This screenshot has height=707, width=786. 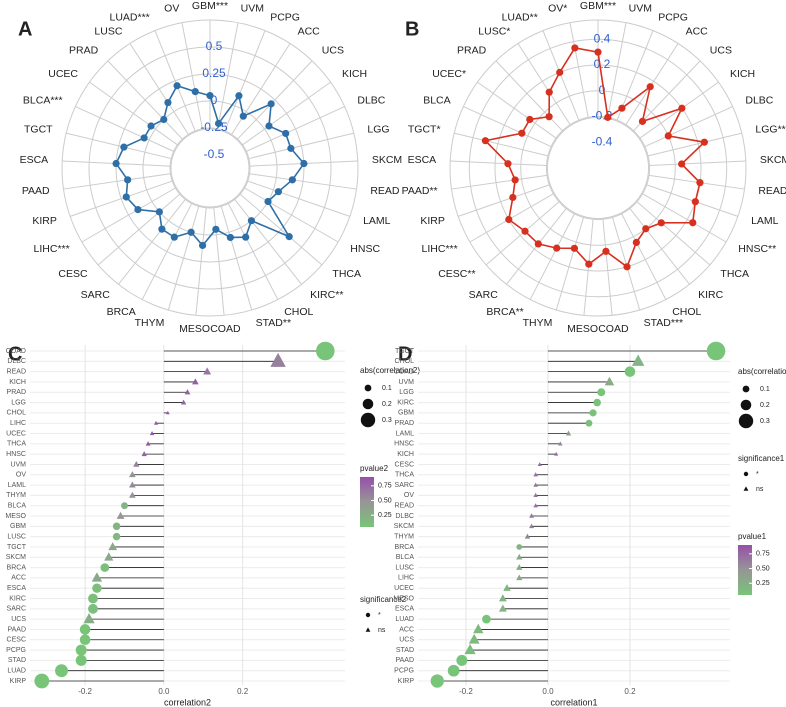 What do you see at coordinates (16, 671) in the screenshot?
I see `category-label: LUAD` at bounding box center [16, 671].